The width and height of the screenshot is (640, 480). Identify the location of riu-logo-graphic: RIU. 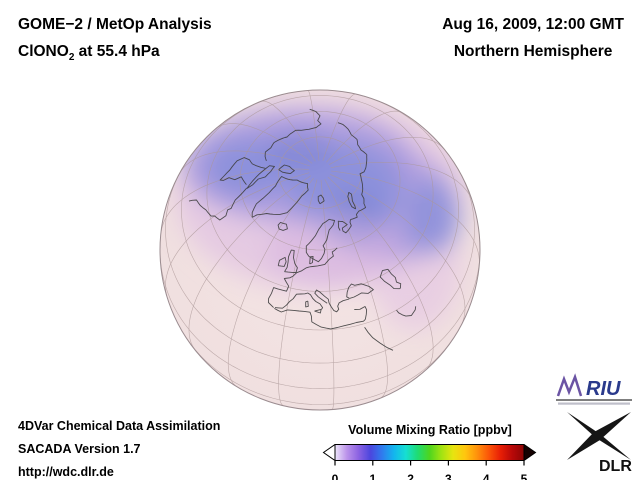
(594, 389).